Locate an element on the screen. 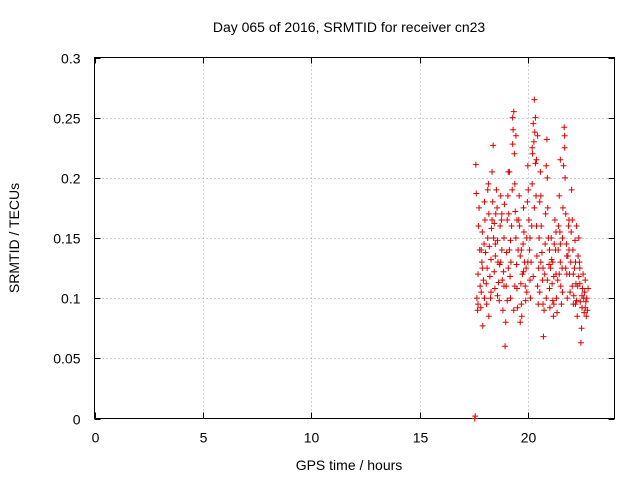 The image size is (640, 480). x-tick-label: 0 is located at coordinates (96, 438).